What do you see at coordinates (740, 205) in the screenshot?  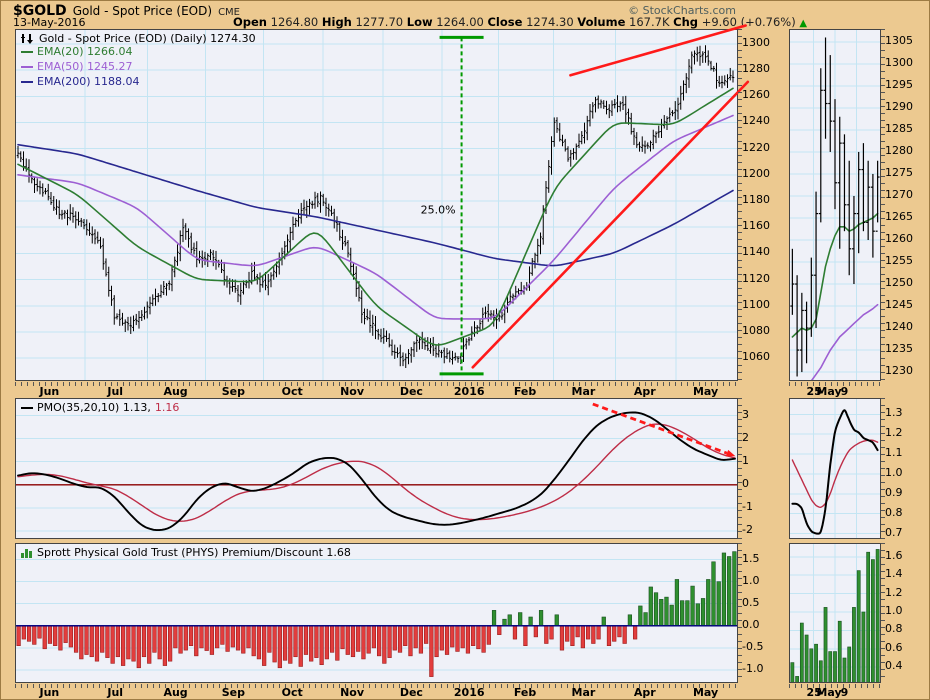 I see `y-ticks-main-price` at bounding box center [740, 205].